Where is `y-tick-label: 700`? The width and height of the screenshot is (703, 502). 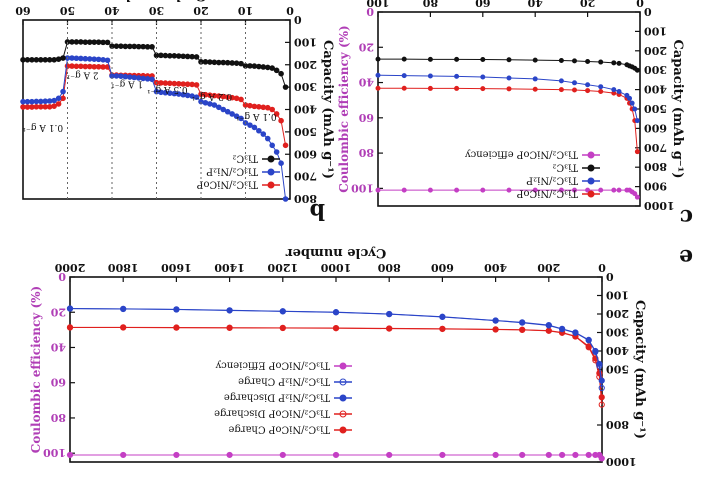
y-tick-label: 700 is located at coordinates (655, 147).